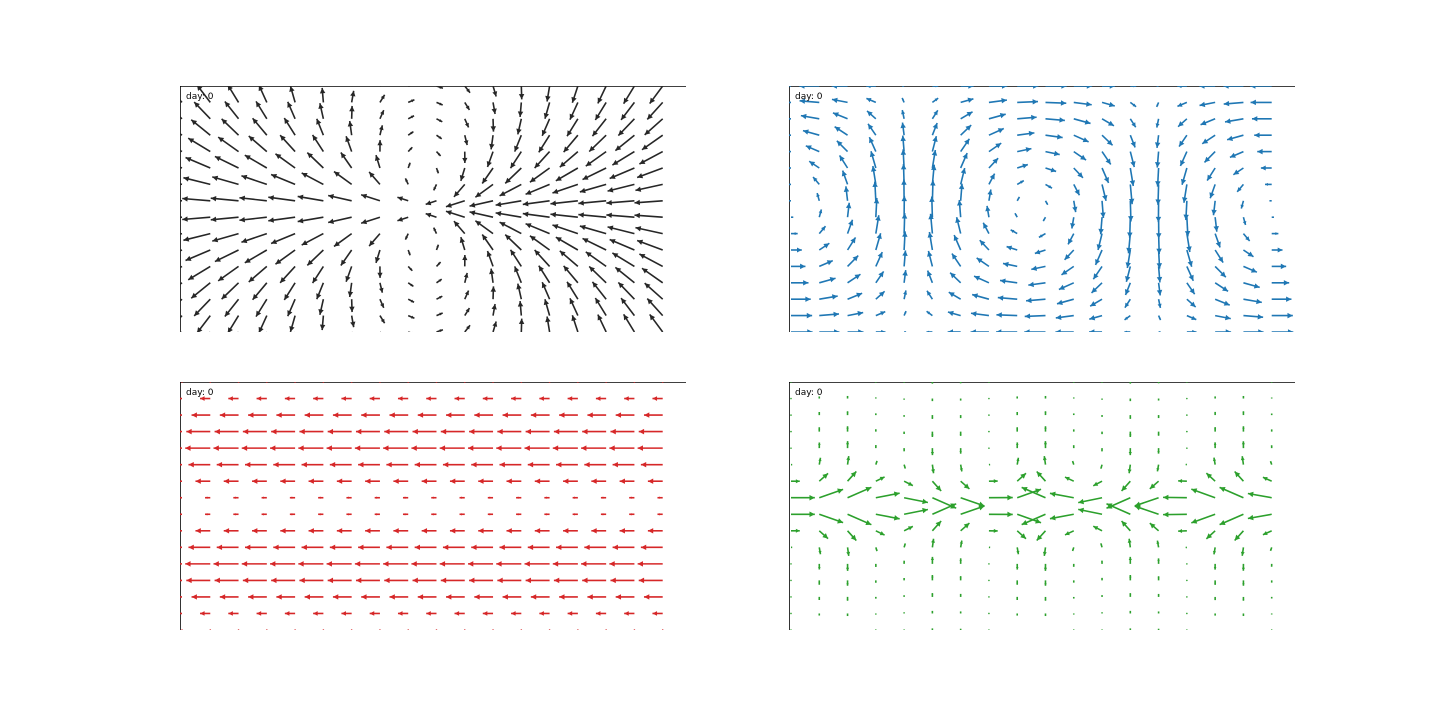 The height and width of the screenshot is (720, 1440). What do you see at coordinates (1042, 209) in the screenshot?
I see `quiver-plot` at bounding box center [1042, 209].